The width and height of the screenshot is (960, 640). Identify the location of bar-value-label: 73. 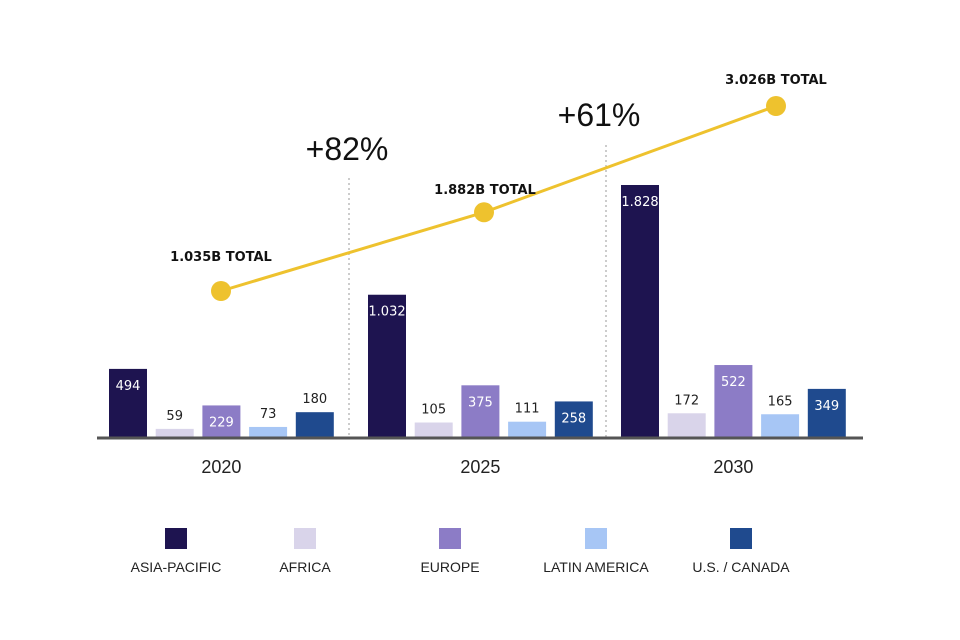
(268, 414).